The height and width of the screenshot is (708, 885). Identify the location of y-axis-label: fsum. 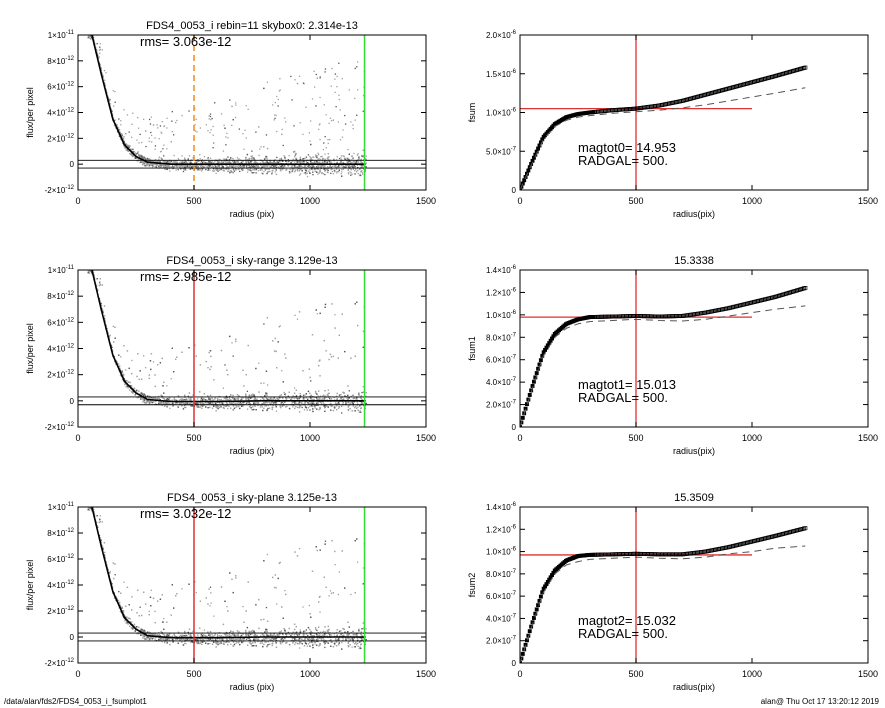
(472, 113).